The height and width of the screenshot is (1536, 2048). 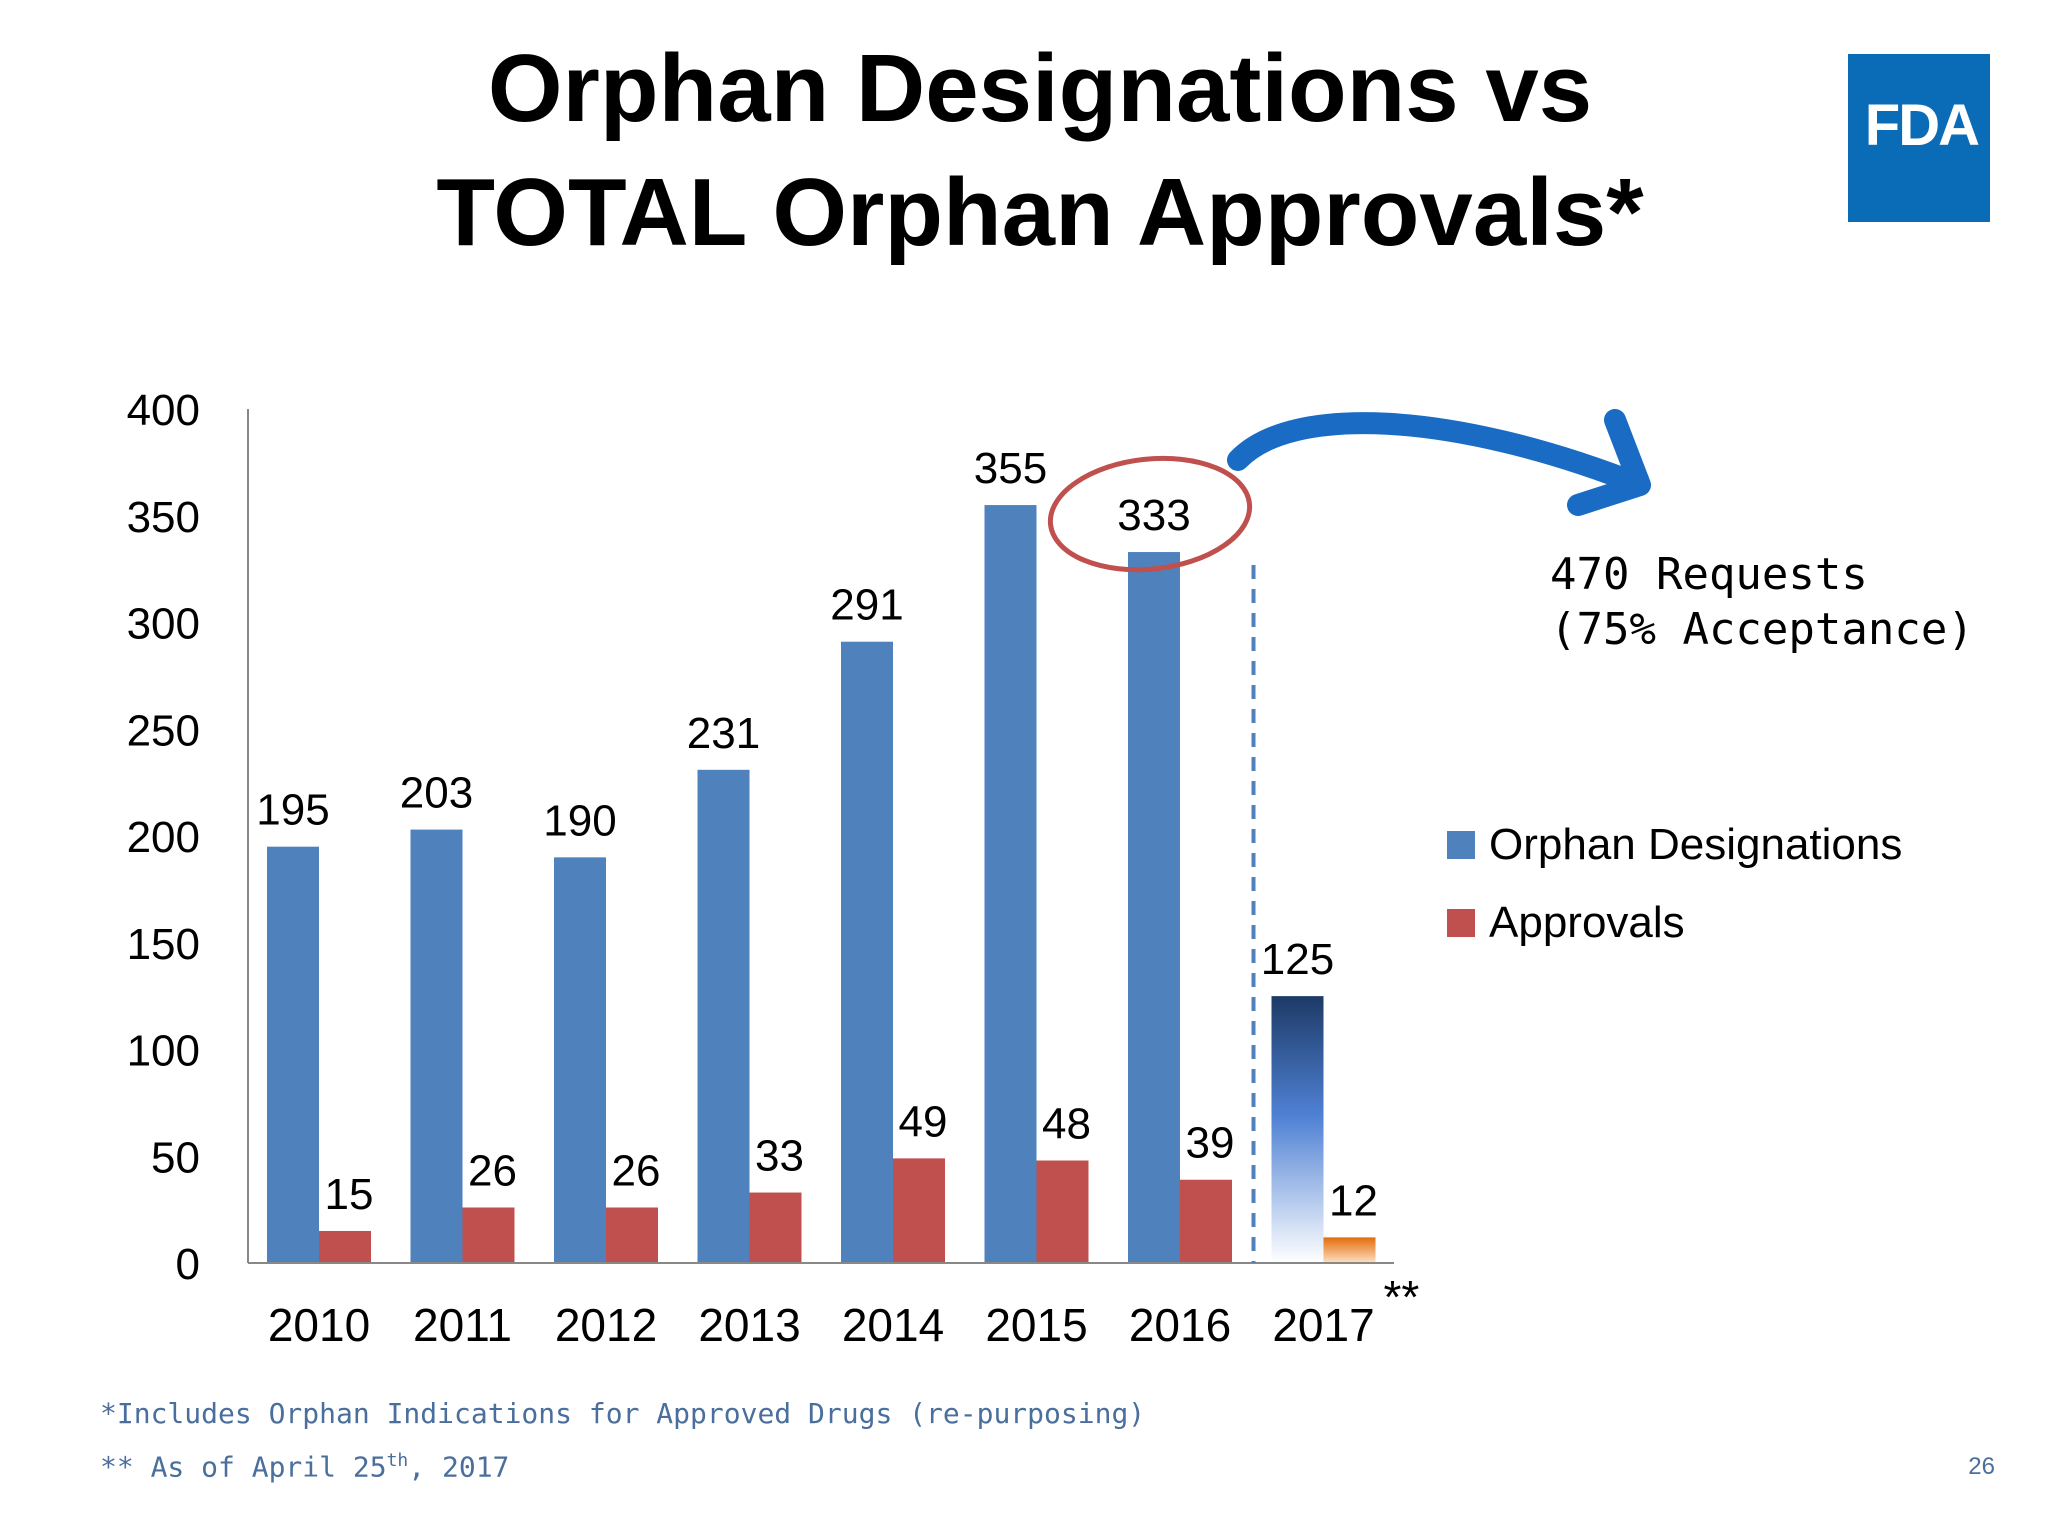 I want to click on y-tick-label: 200, so click(x=163, y=837).